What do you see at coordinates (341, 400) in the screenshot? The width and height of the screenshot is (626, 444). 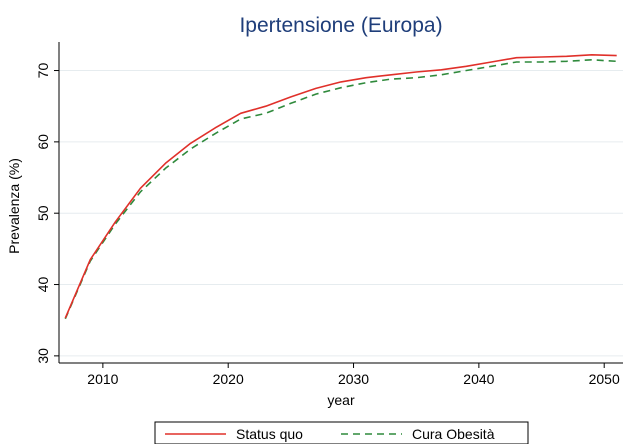 I see `x-axis-label: year` at bounding box center [341, 400].